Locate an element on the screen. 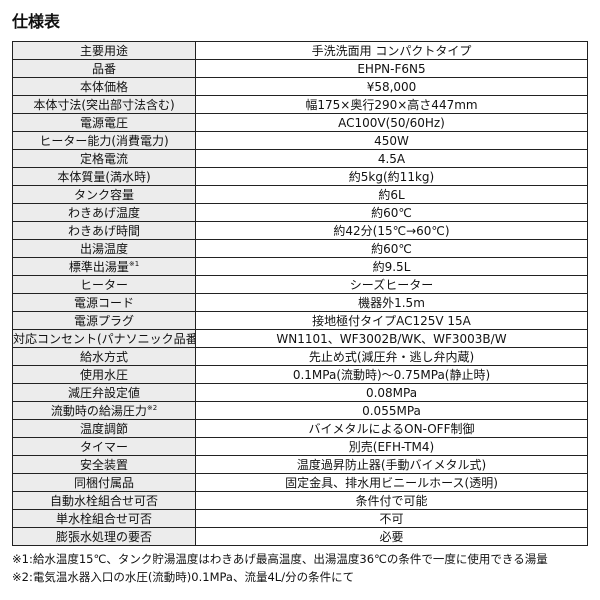 This screenshot has width=600, height=600. row-label-text: 安全装置 is located at coordinates (103, 464).